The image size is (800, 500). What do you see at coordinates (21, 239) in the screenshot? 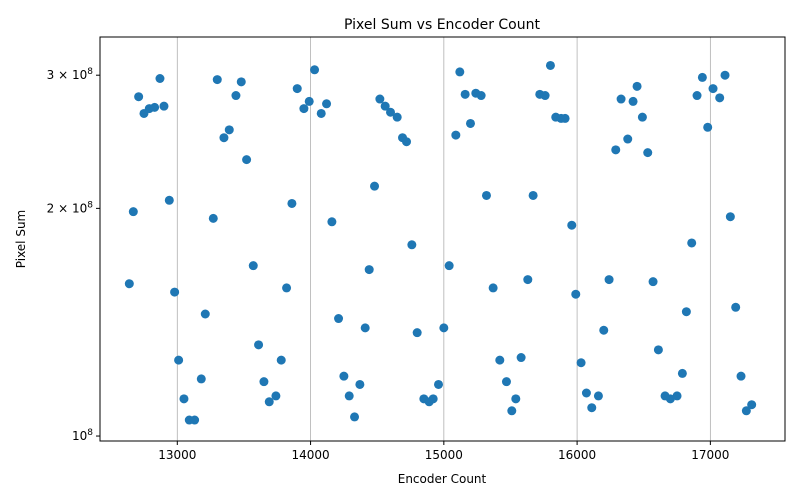
I see `y-axis-label: Pixel Sum` at bounding box center [21, 239].